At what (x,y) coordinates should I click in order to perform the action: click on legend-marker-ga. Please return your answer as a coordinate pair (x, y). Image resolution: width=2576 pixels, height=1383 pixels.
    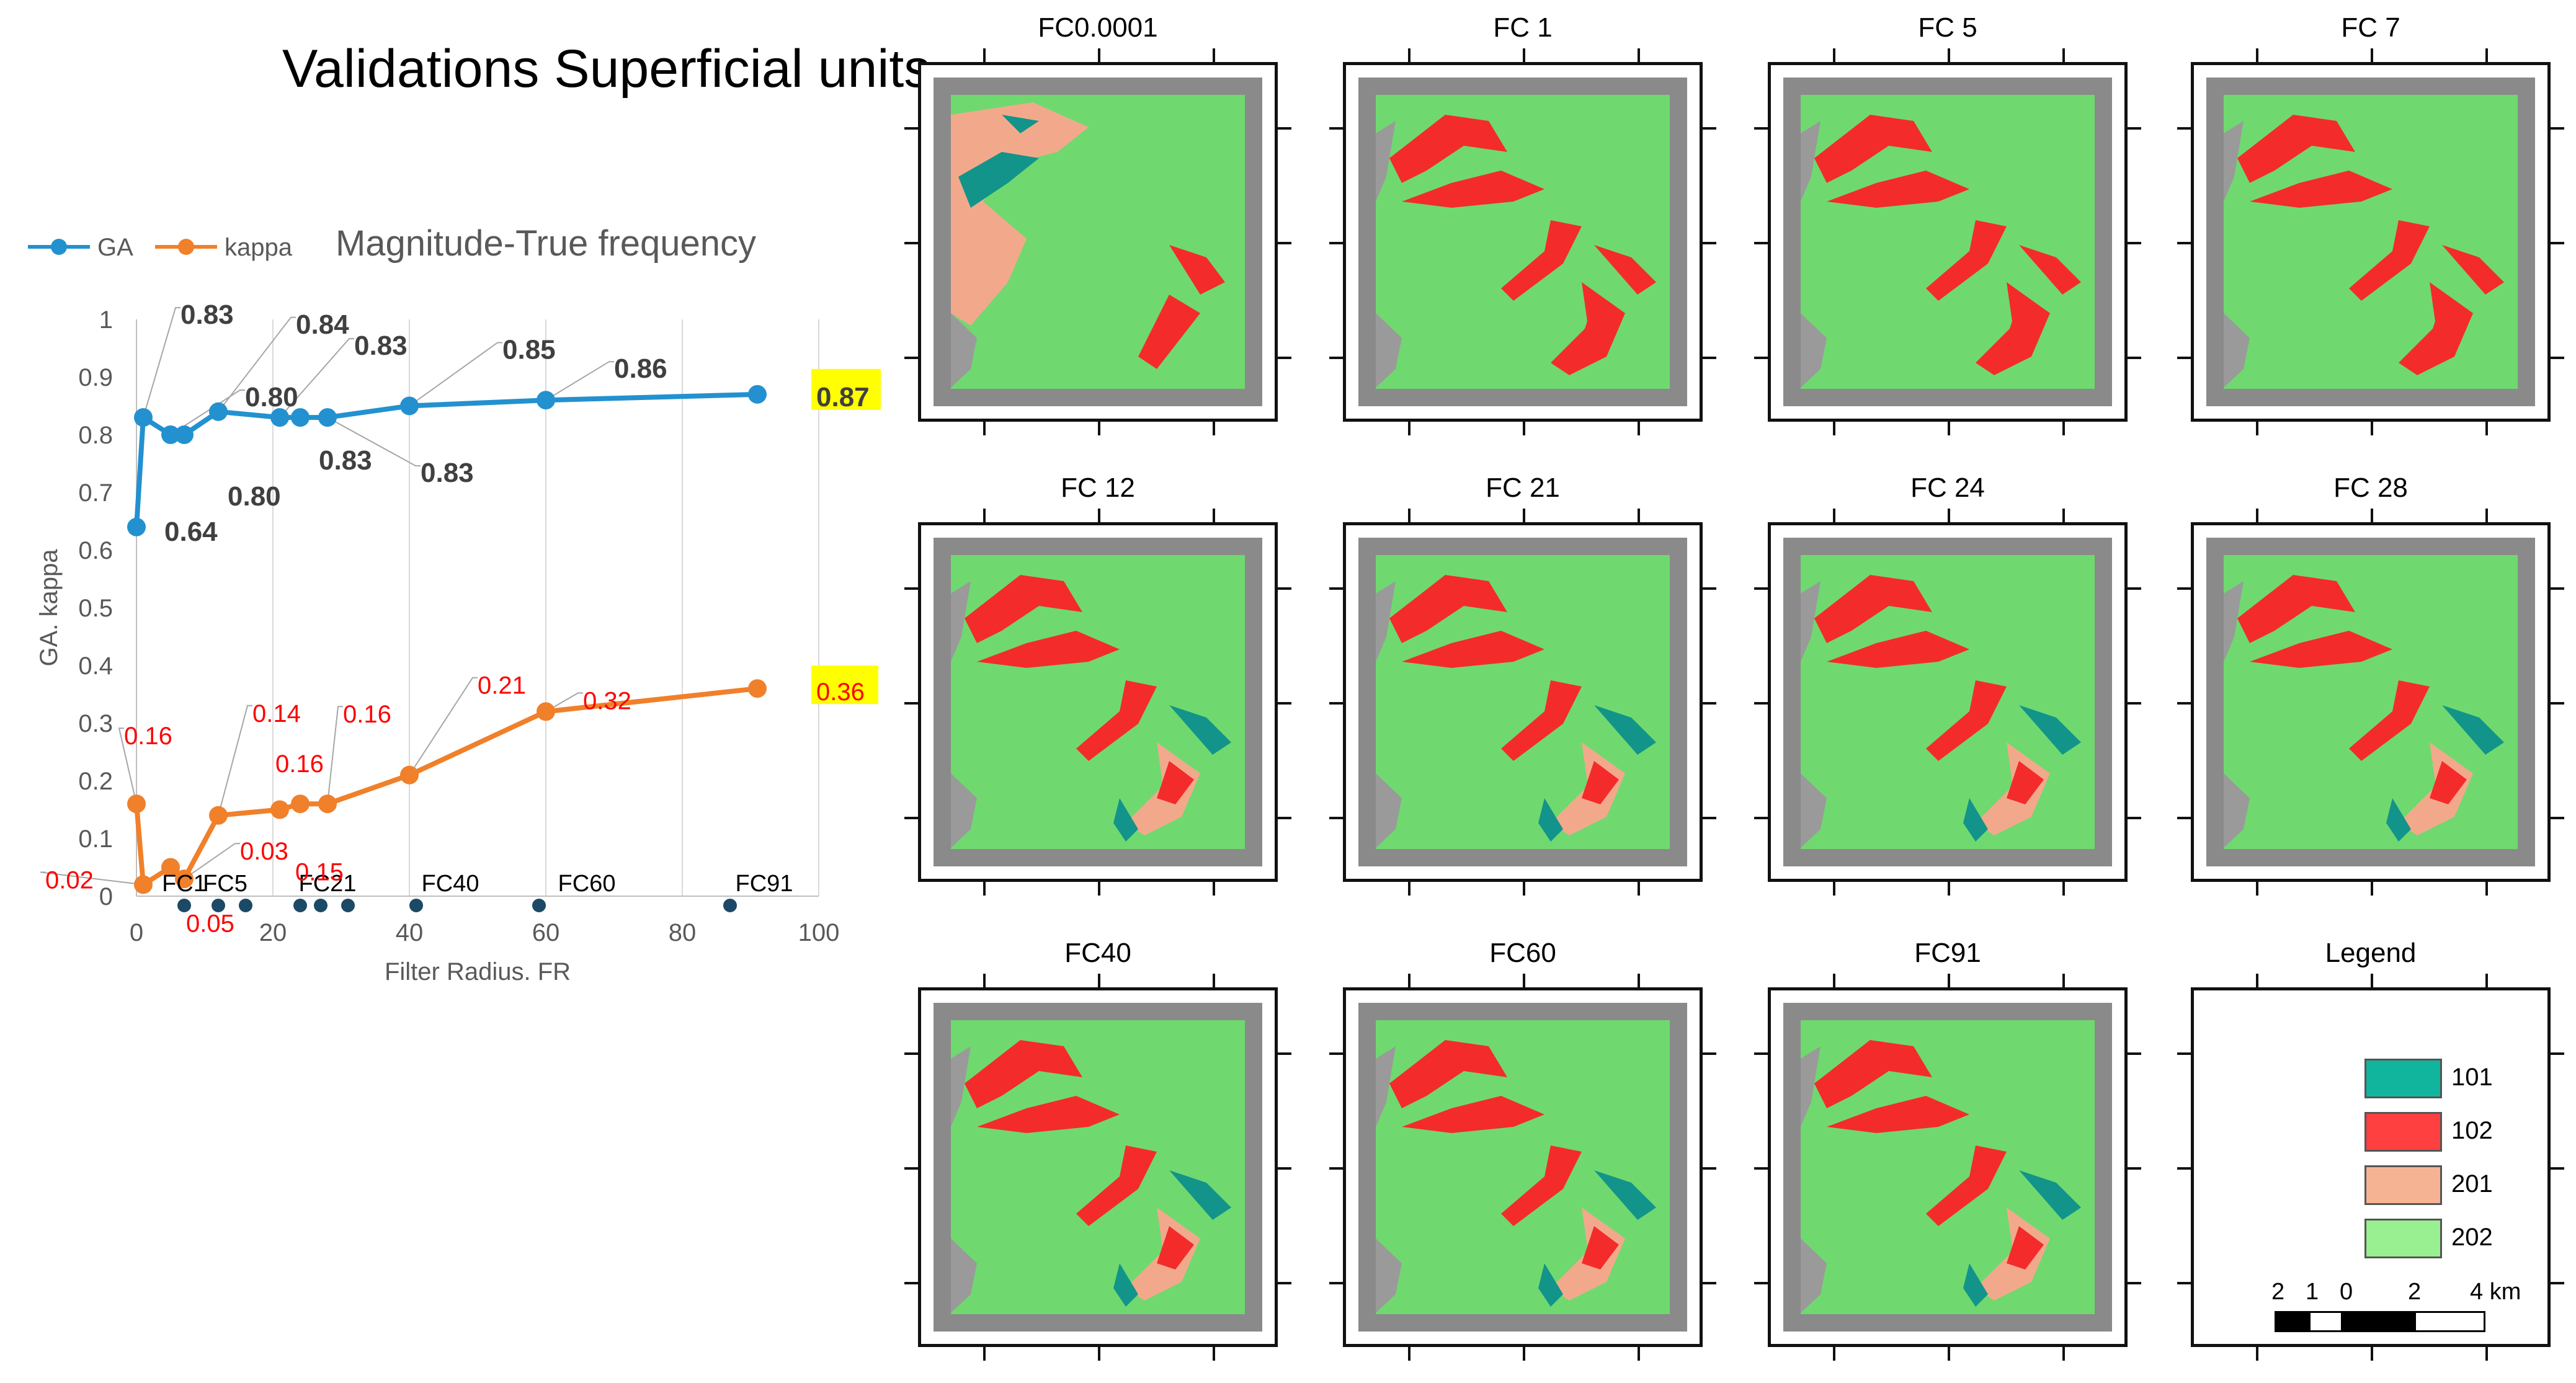
    Looking at the image, I should click on (59, 247).